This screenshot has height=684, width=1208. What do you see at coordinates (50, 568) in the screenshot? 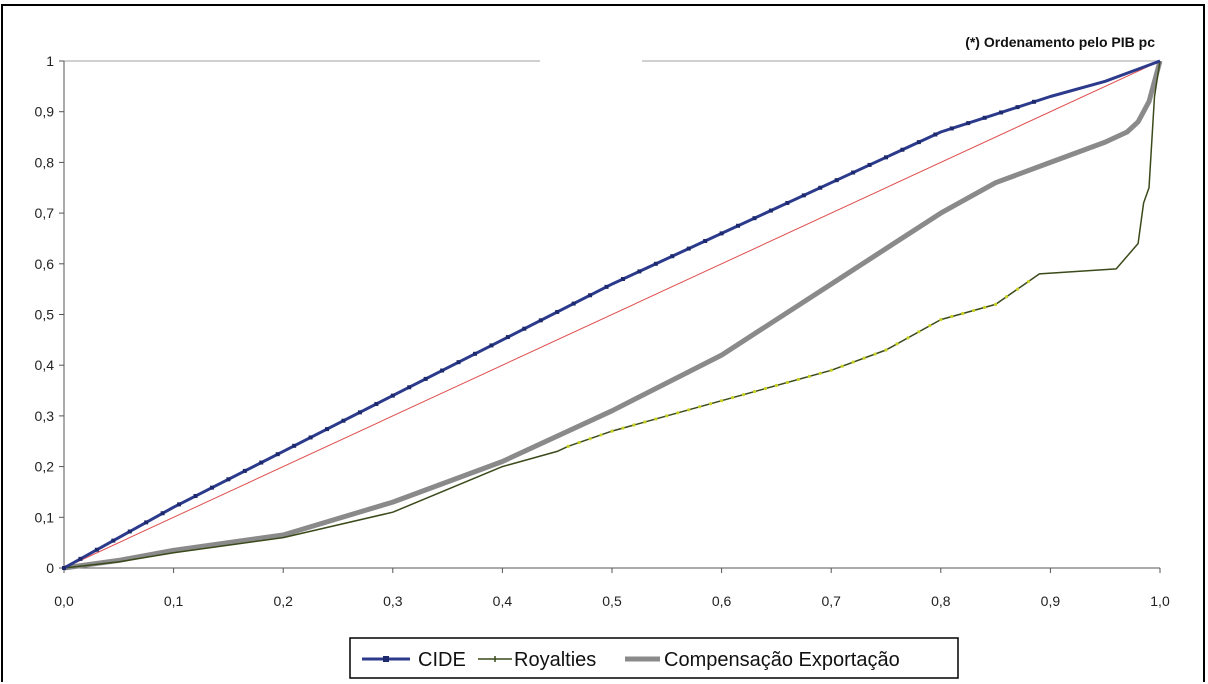
I see `y-tick-label: 0` at bounding box center [50, 568].